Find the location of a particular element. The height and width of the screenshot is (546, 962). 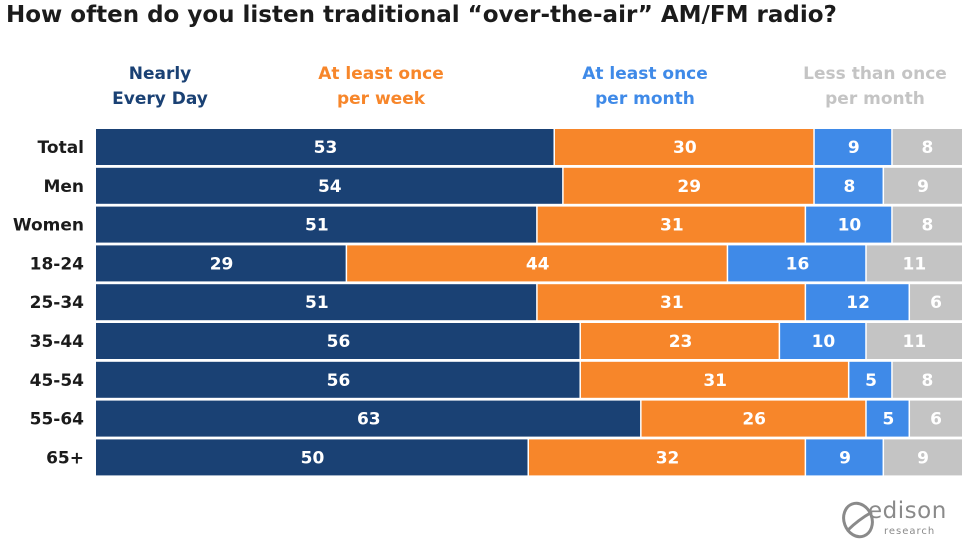

data-label: 16 is located at coordinates (798, 264).